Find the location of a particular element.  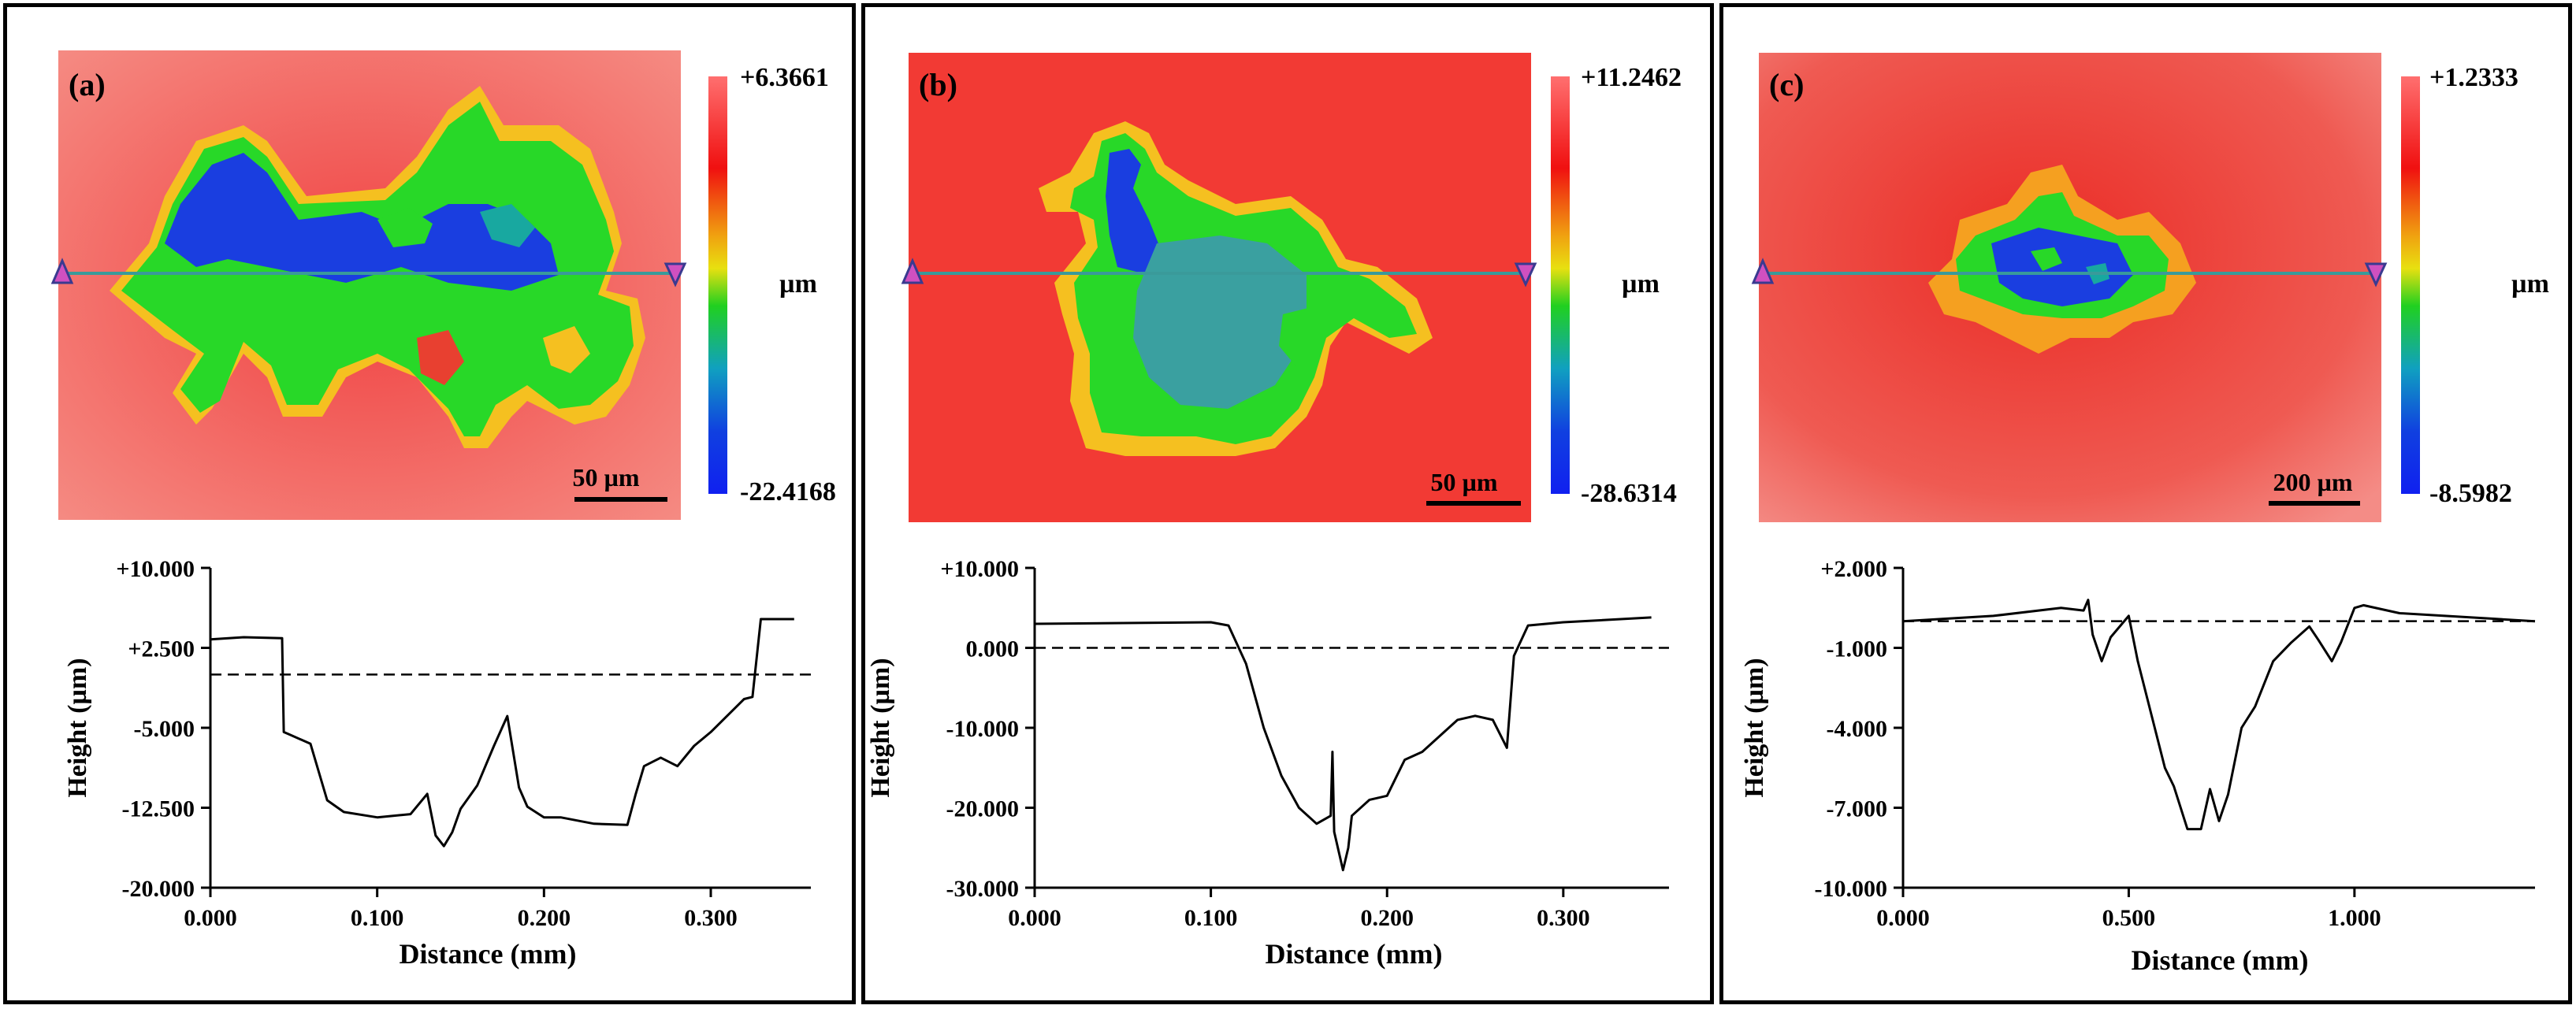

y-tick-label-c-2: -4.000 is located at coordinates (1857, 729).